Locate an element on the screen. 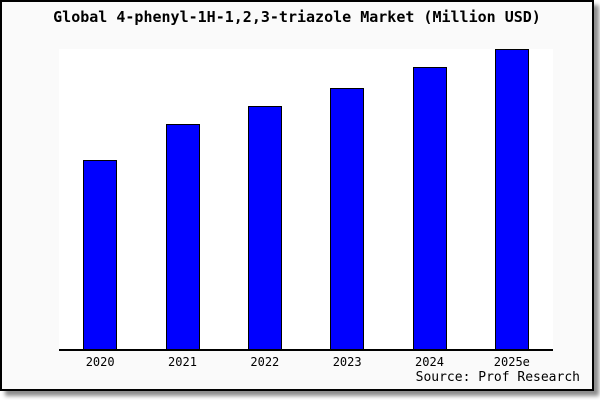 The height and width of the screenshot is (400, 600). bar-2023 is located at coordinates (347, 218).